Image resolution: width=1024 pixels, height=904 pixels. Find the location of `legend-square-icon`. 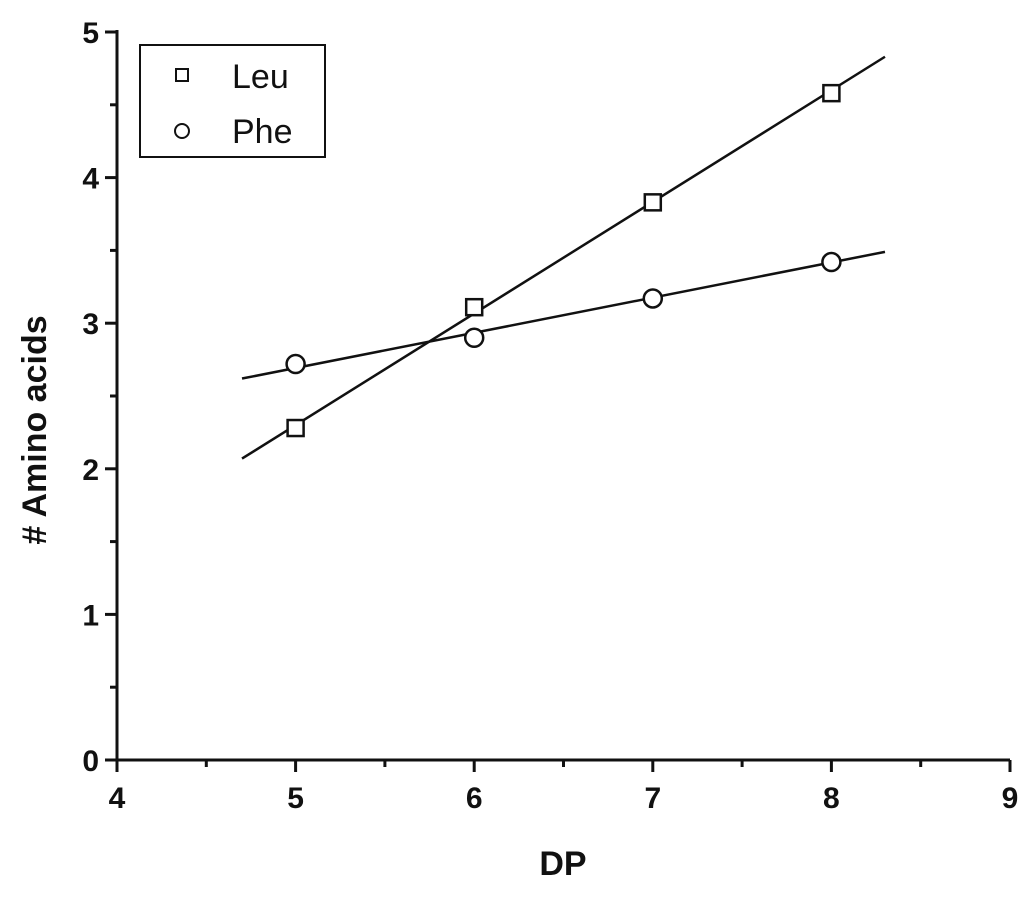

legend-square-icon is located at coordinates (182, 75).